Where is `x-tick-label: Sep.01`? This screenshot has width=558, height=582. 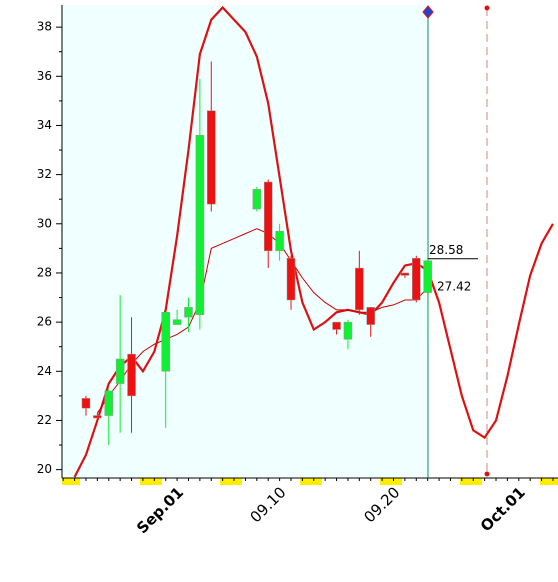
x-tick-label: Sep.01 is located at coordinates (160, 510).